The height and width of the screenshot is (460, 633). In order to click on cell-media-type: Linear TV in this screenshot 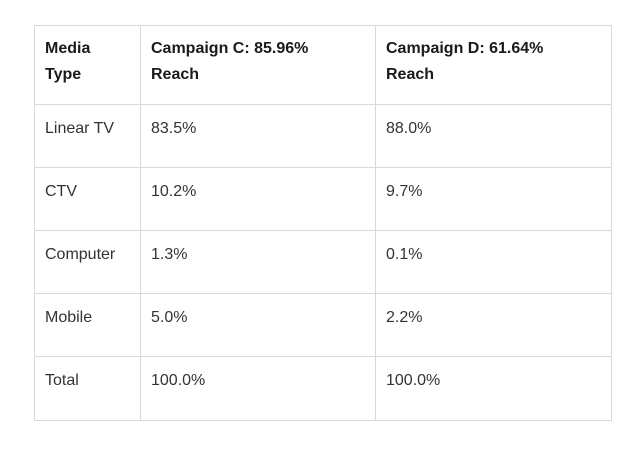, I will do `click(87, 136)`.